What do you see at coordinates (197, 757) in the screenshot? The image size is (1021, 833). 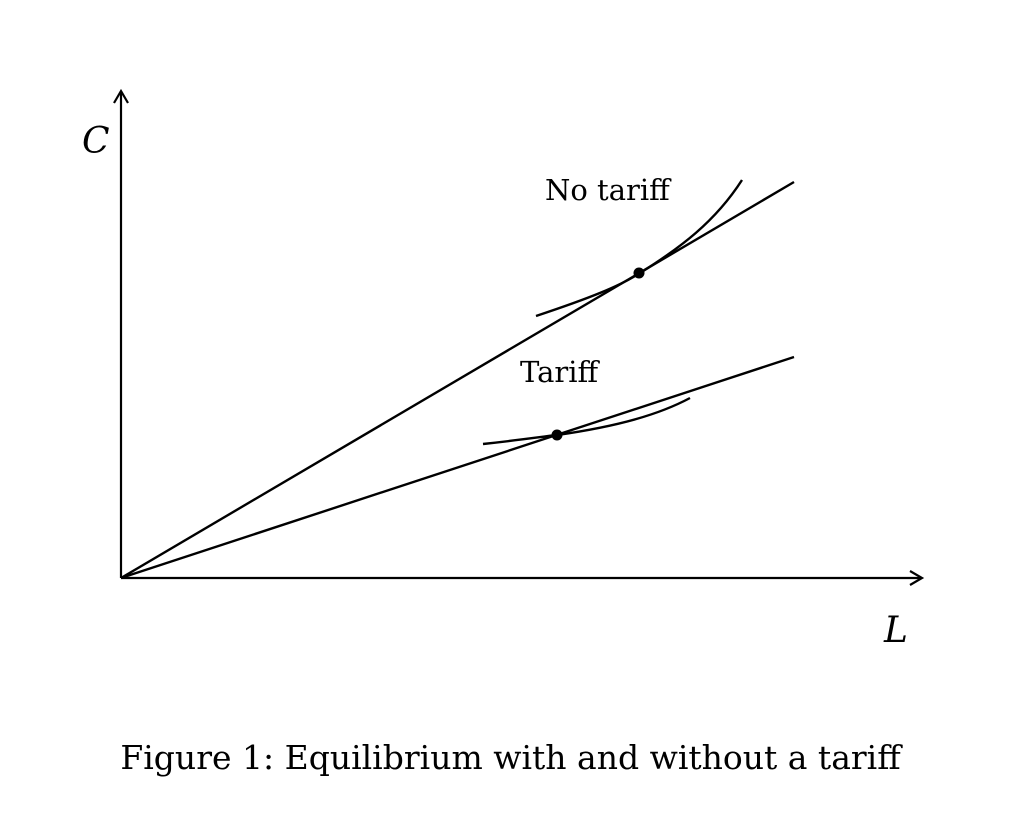 I see `caption-number: Figure 1:` at bounding box center [197, 757].